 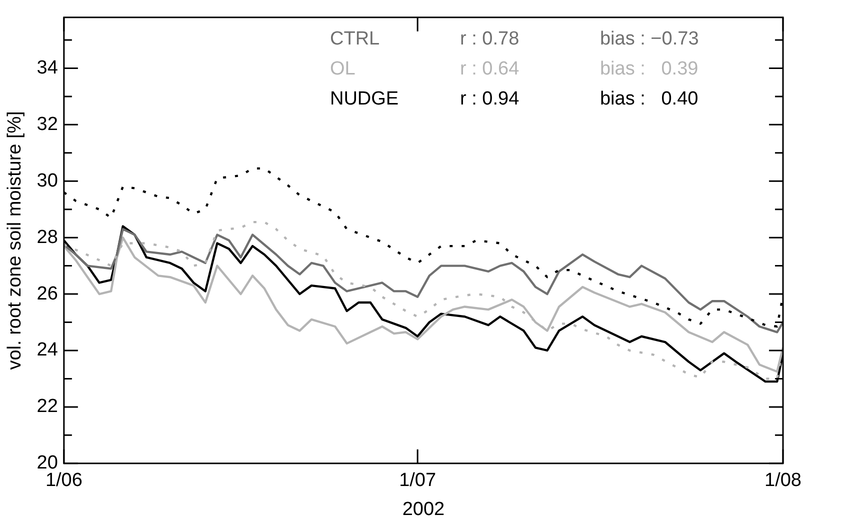 What do you see at coordinates (490, 69) in the screenshot?
I see `annotation: r : 0.64` at bounding box center [490, 69].